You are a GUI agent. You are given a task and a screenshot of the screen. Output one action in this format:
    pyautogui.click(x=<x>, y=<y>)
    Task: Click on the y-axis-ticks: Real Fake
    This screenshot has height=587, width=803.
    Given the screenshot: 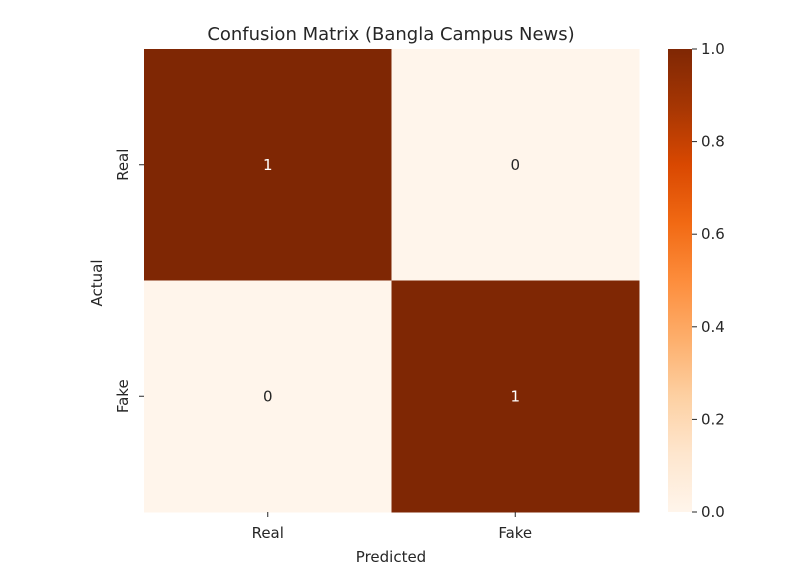 What is the action you would take?
    pyautogui.click(x=129, y=281)
    